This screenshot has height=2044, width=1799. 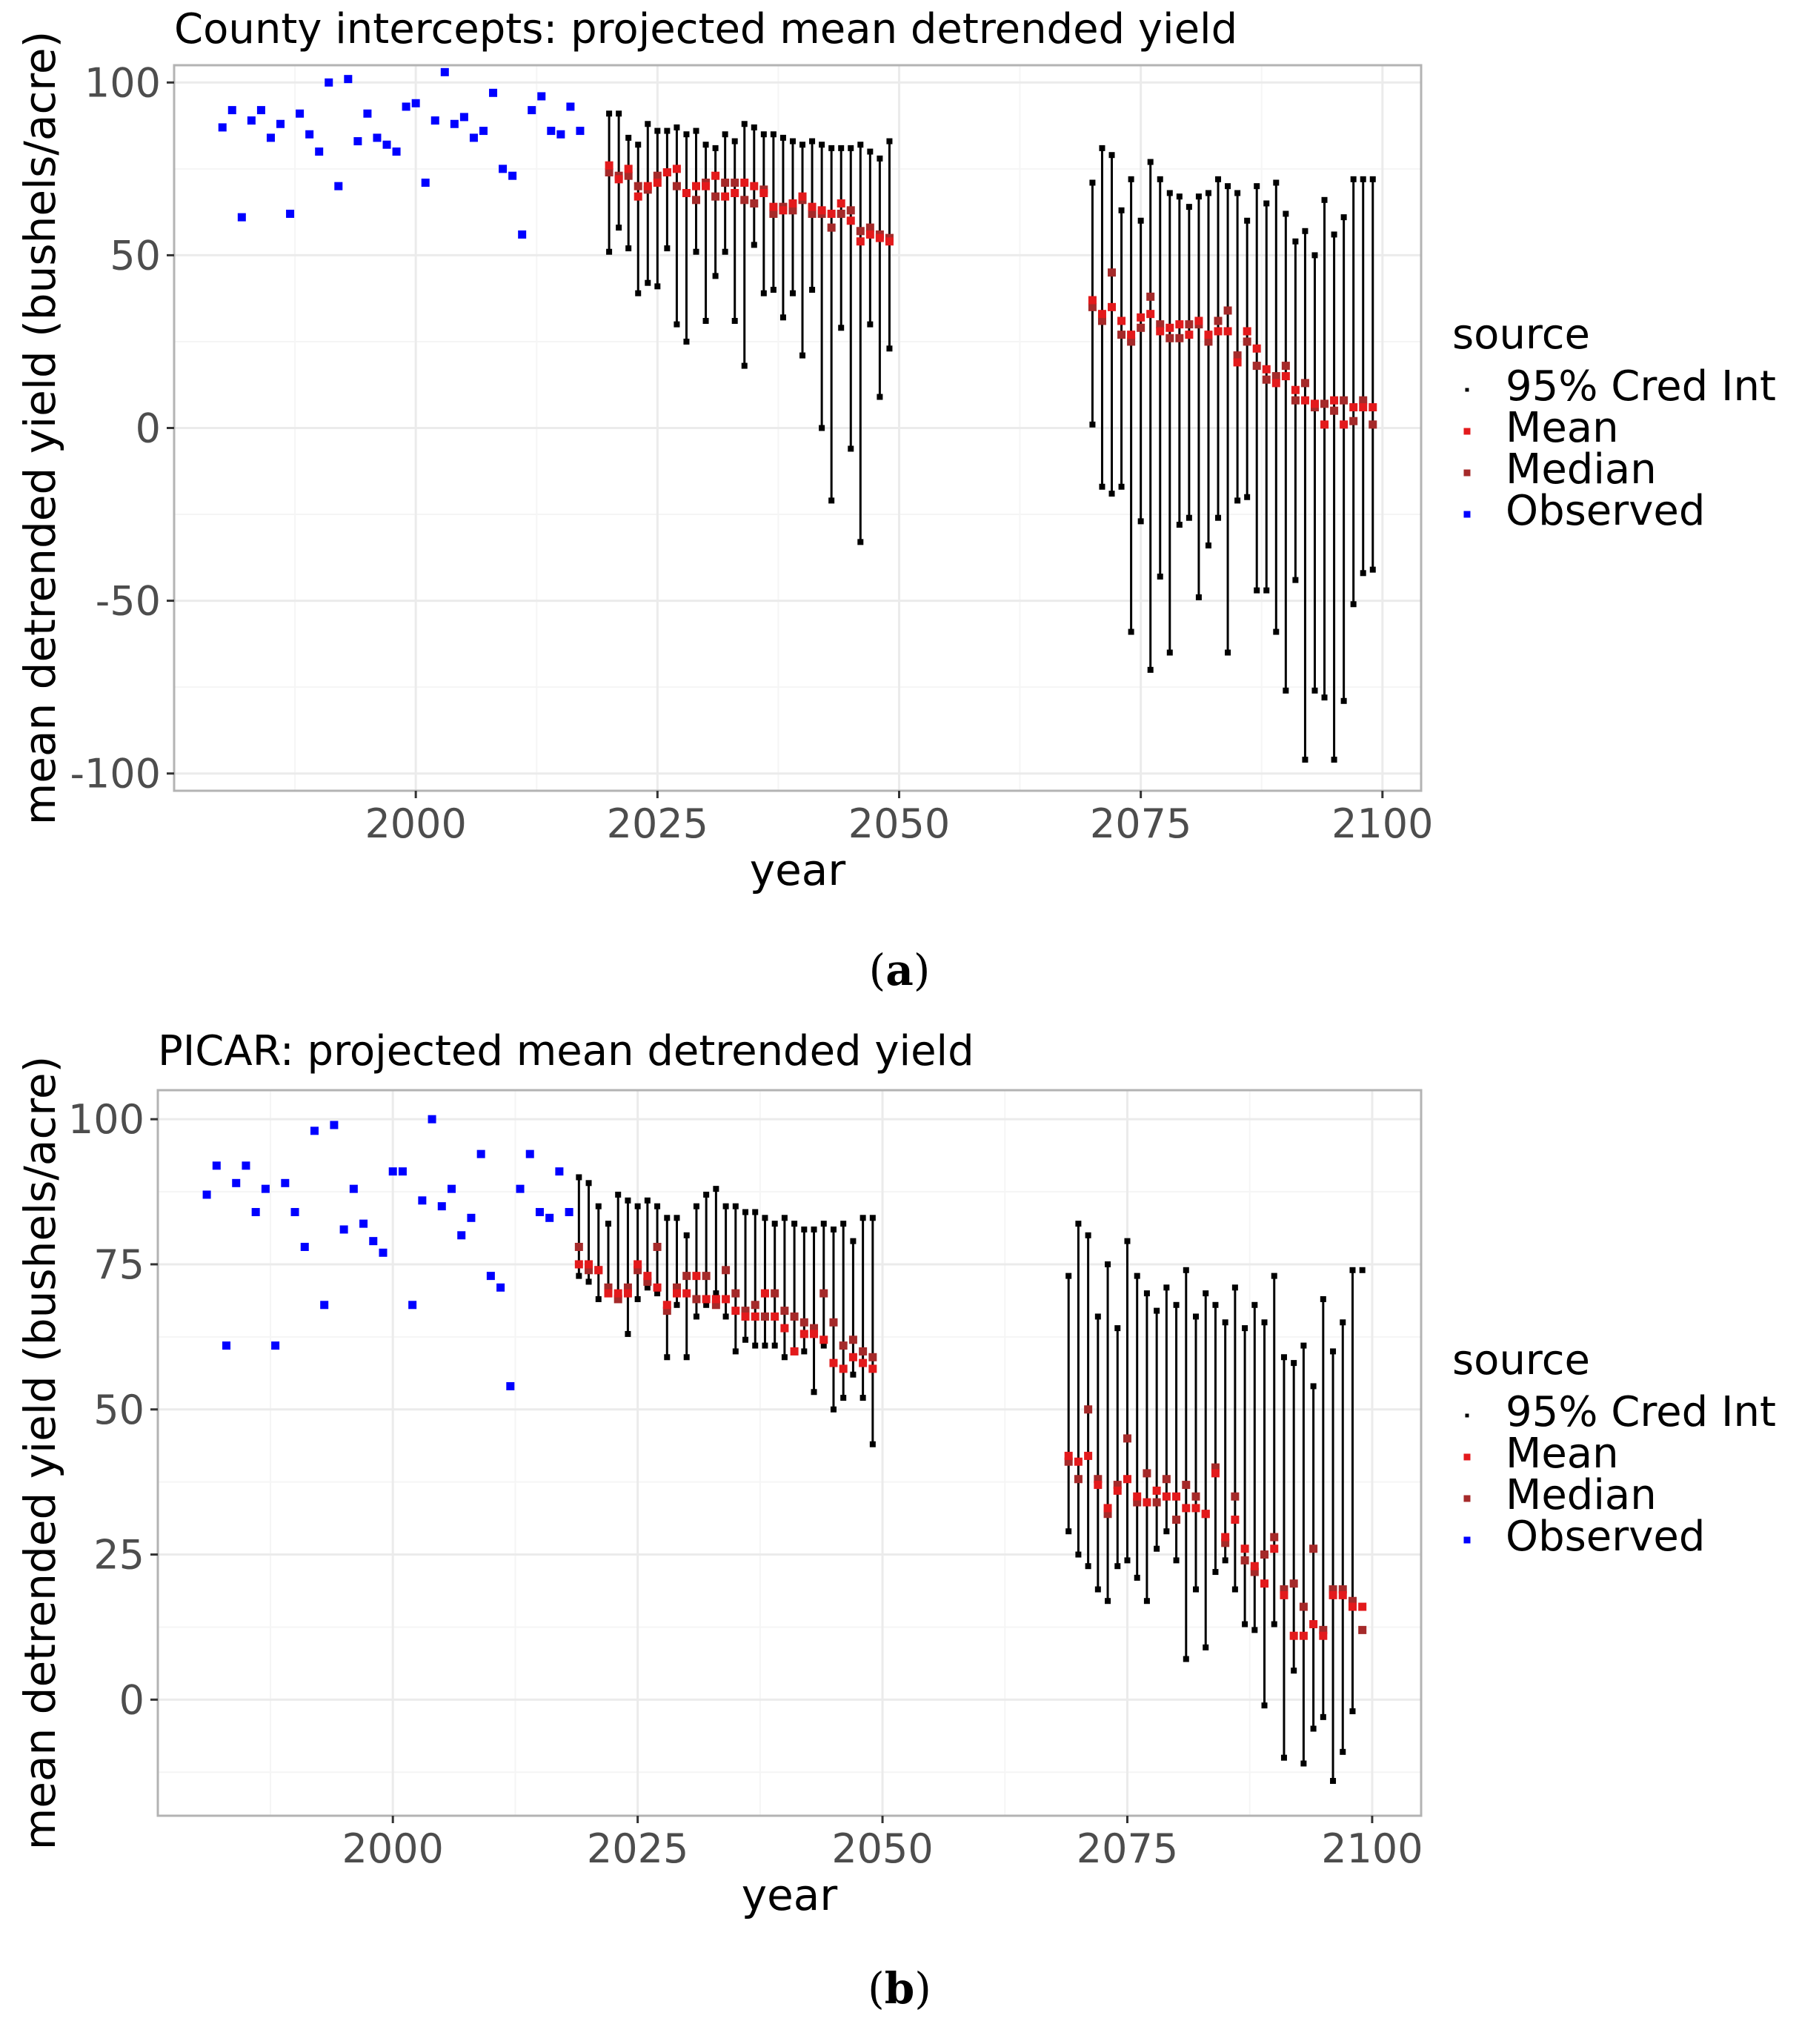 What do you see at coordinates (1141, 824) in the screenshot?
I see `x-tick-label: 2075` at bounding box center [1141, 824].